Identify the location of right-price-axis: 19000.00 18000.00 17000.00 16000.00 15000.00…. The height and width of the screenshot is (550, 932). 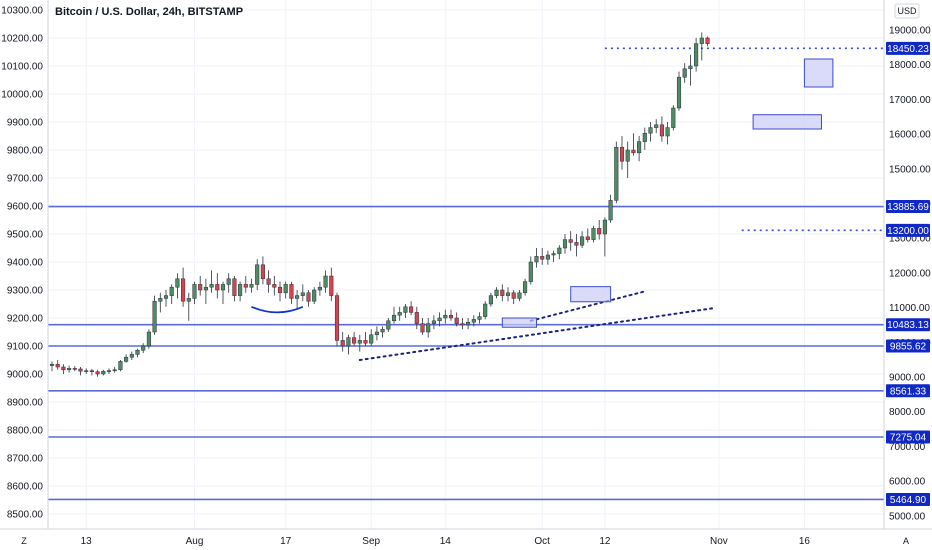
(910, 274).